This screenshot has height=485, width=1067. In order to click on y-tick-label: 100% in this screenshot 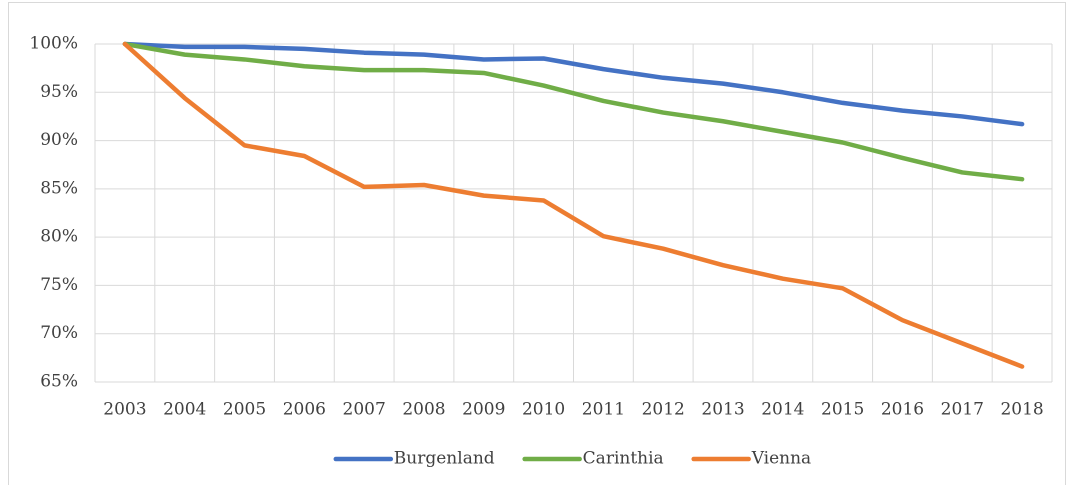, I will do `click(53, 44)`.